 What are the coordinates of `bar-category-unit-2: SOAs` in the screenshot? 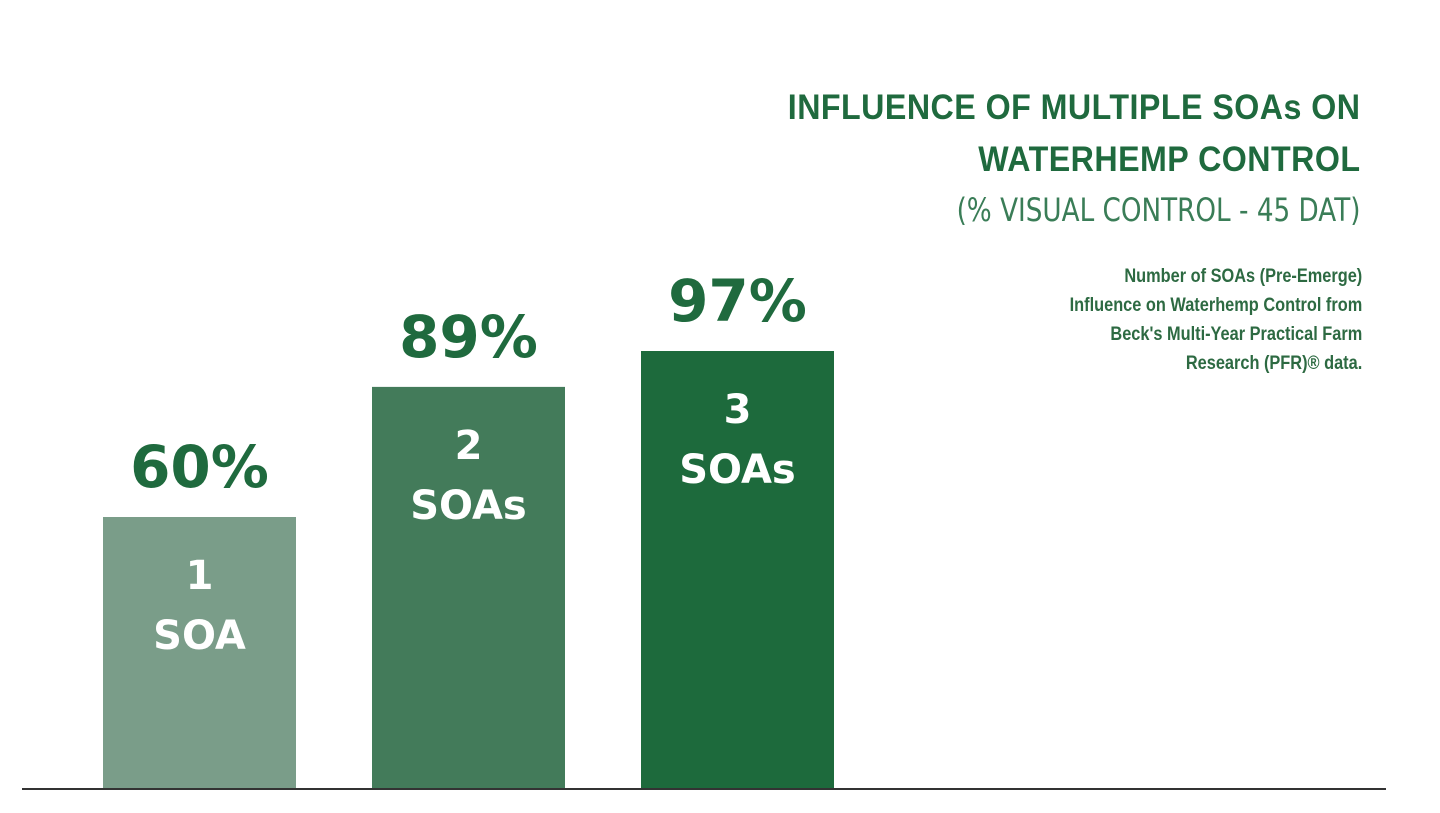 It's located at (468, 506).